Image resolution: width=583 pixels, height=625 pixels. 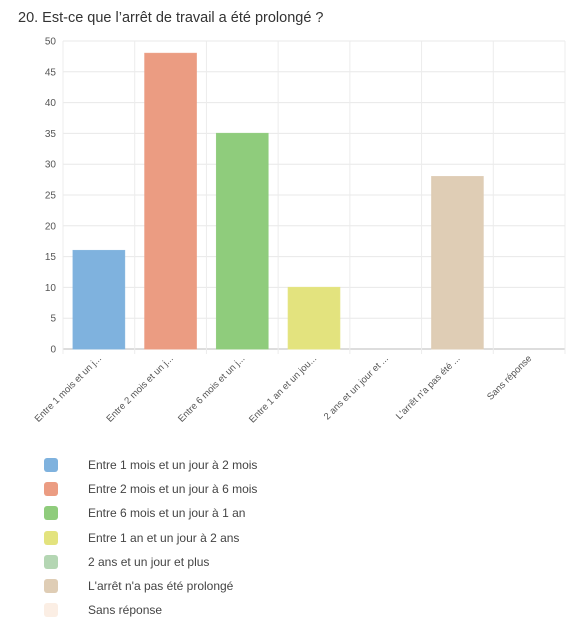 I want to click on y-tick-label: 45, so click(x=51, y=72).